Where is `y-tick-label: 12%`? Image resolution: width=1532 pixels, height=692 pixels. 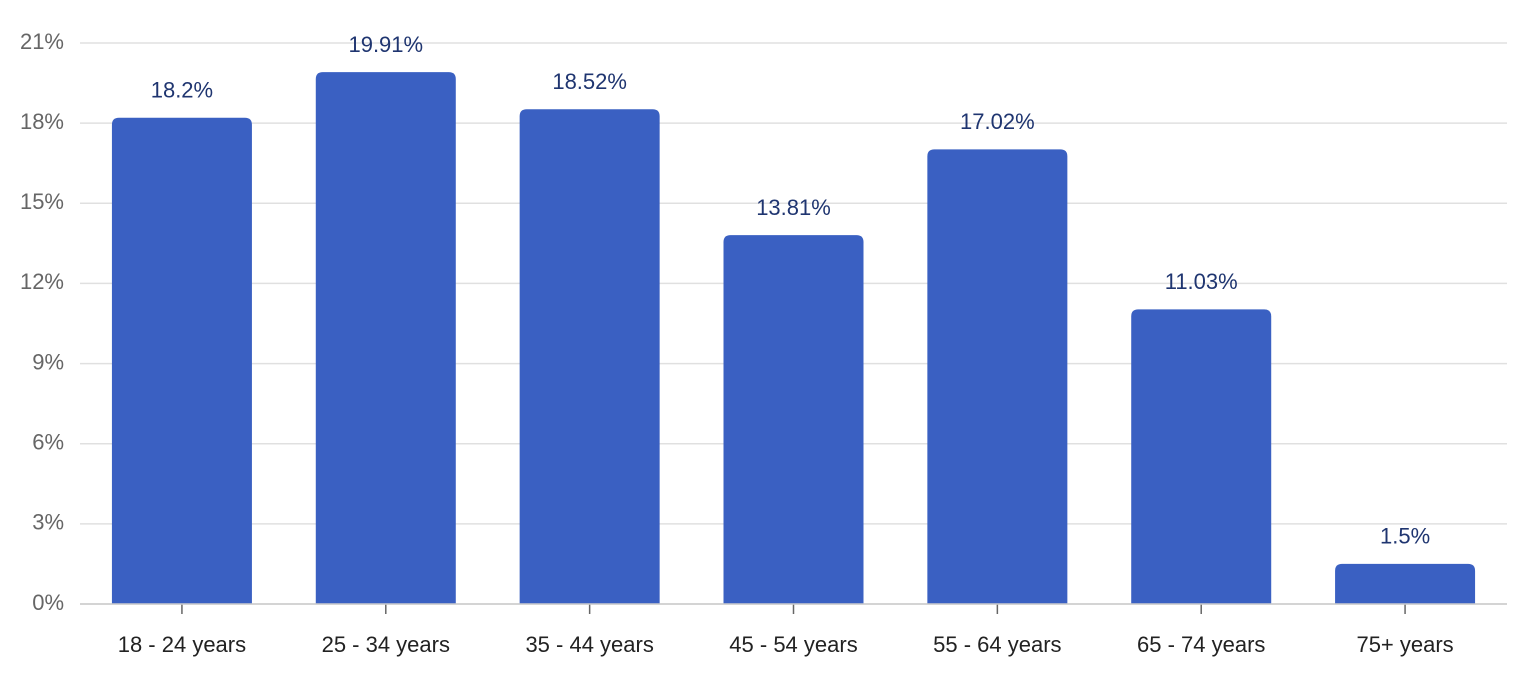 y-tick-label: 12% is located at coordinates (42, 281).